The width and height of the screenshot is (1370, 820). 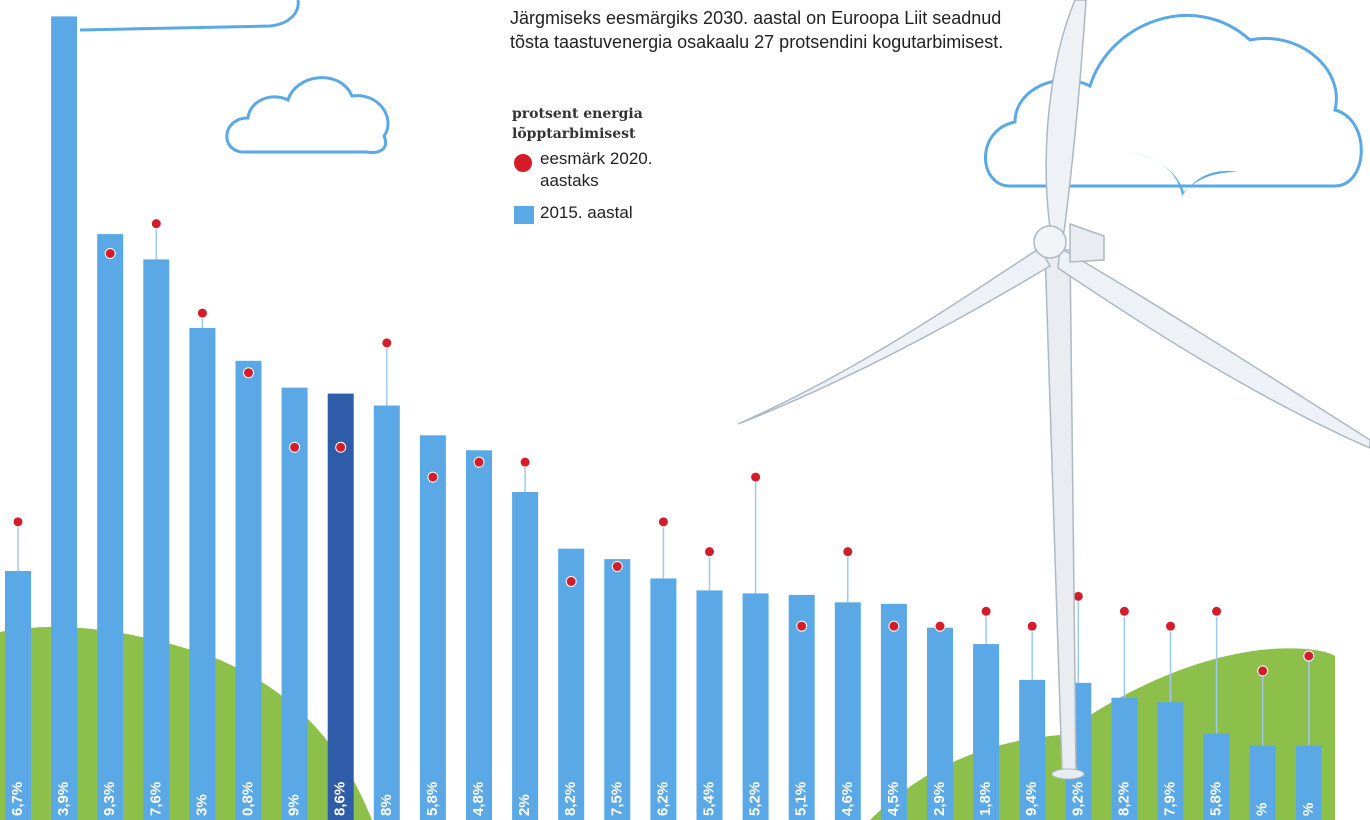 What do you see at coordinates (247, 799) in the screenshot?
I see `bar-value-label-5: 0,8%` at bounding box center [247, 799].